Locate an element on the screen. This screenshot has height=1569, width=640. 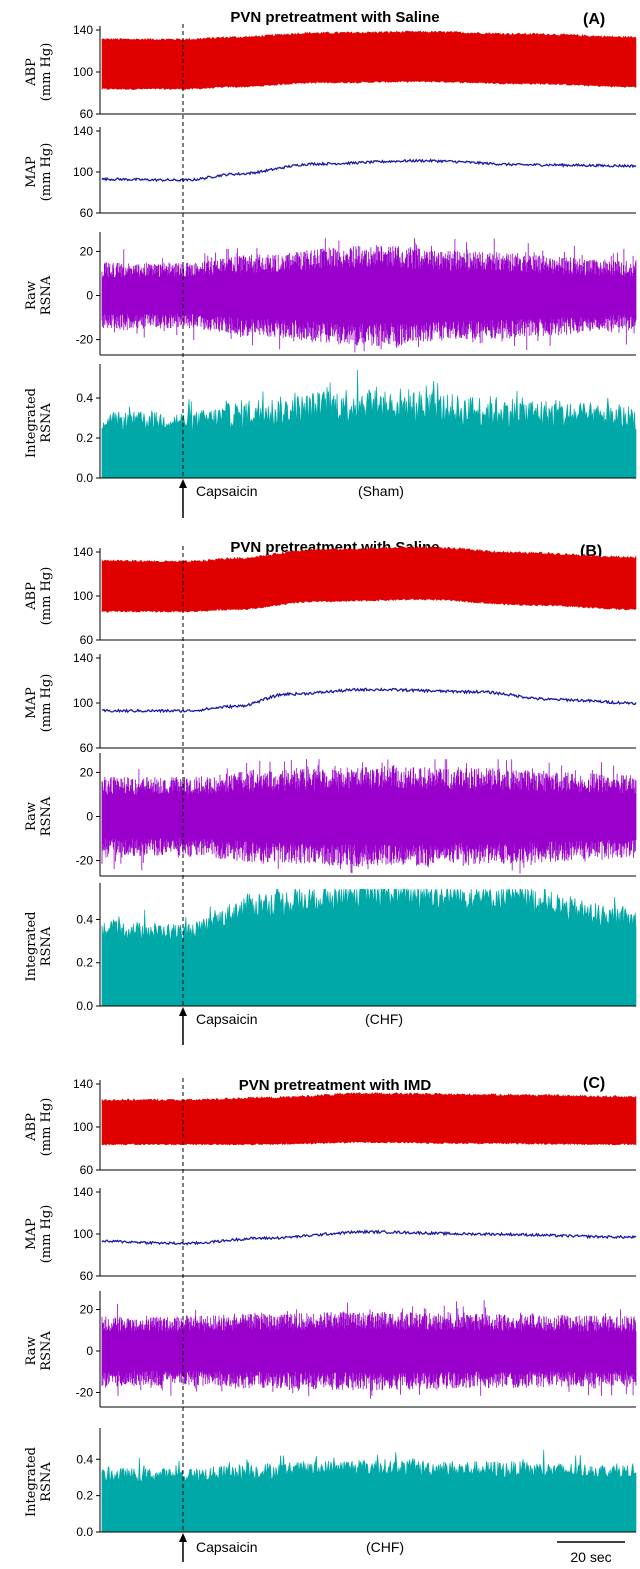
panel-title: PVN pretreatment with Saline is located at coordinates (334, 17).